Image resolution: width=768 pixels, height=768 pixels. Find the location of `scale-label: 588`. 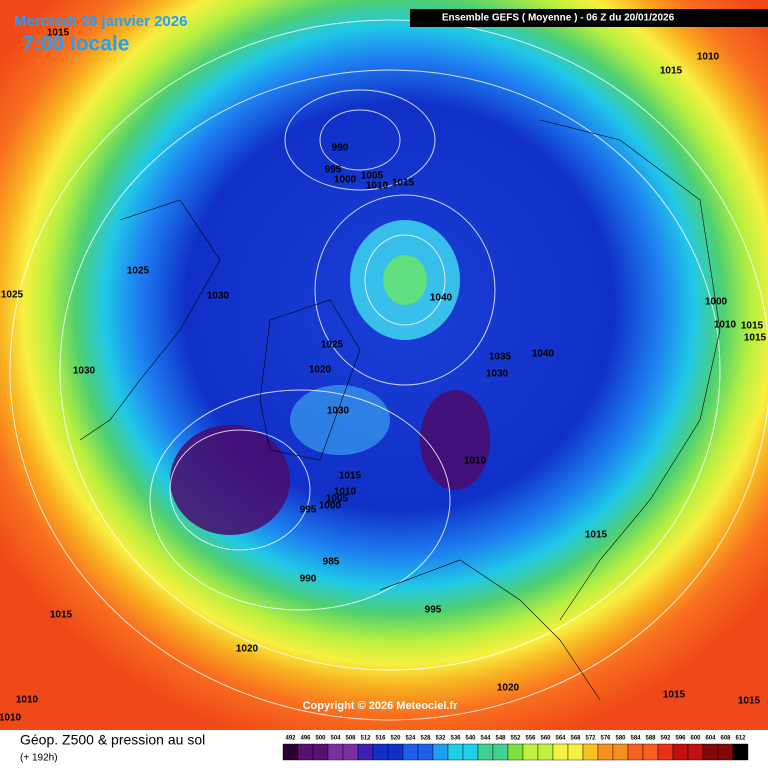

scale-label: 588 is located at coordinates (650, 739).